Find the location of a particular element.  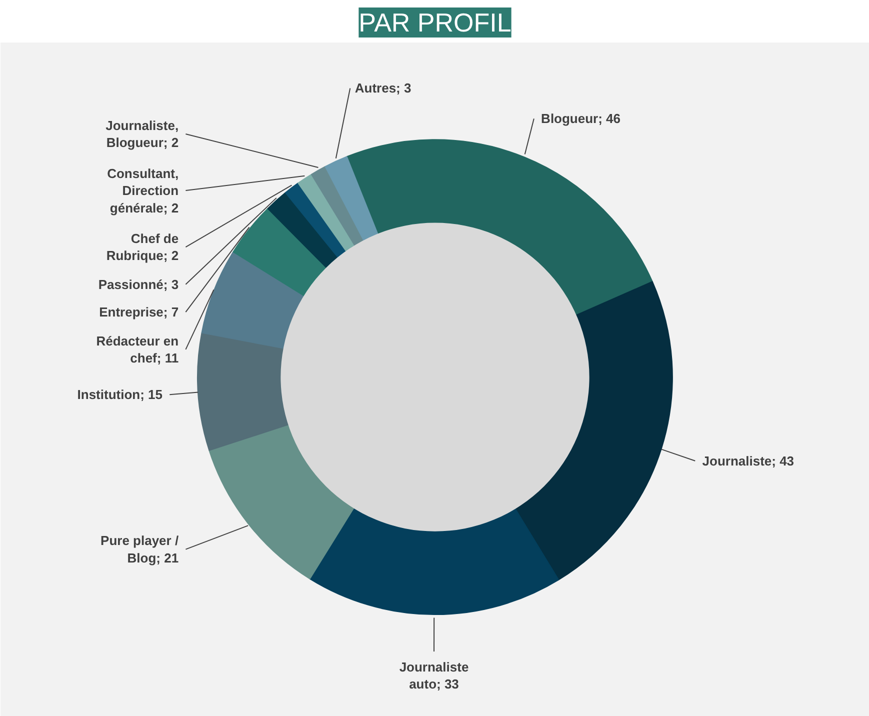

chart-title: PAR PROFIL is located at coordinates (435, 23).